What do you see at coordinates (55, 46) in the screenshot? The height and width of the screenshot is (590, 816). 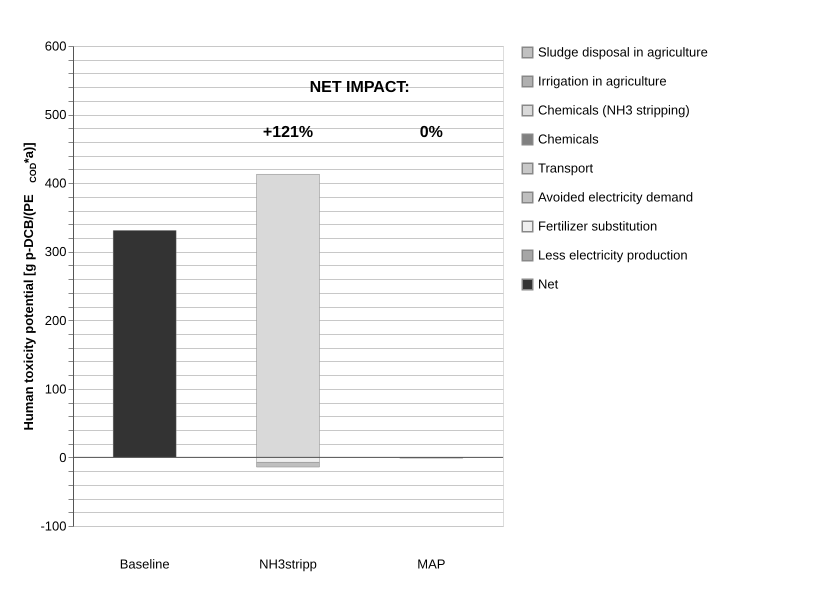 I see `y-tick-label: 600` at bounding box center [55, 46].